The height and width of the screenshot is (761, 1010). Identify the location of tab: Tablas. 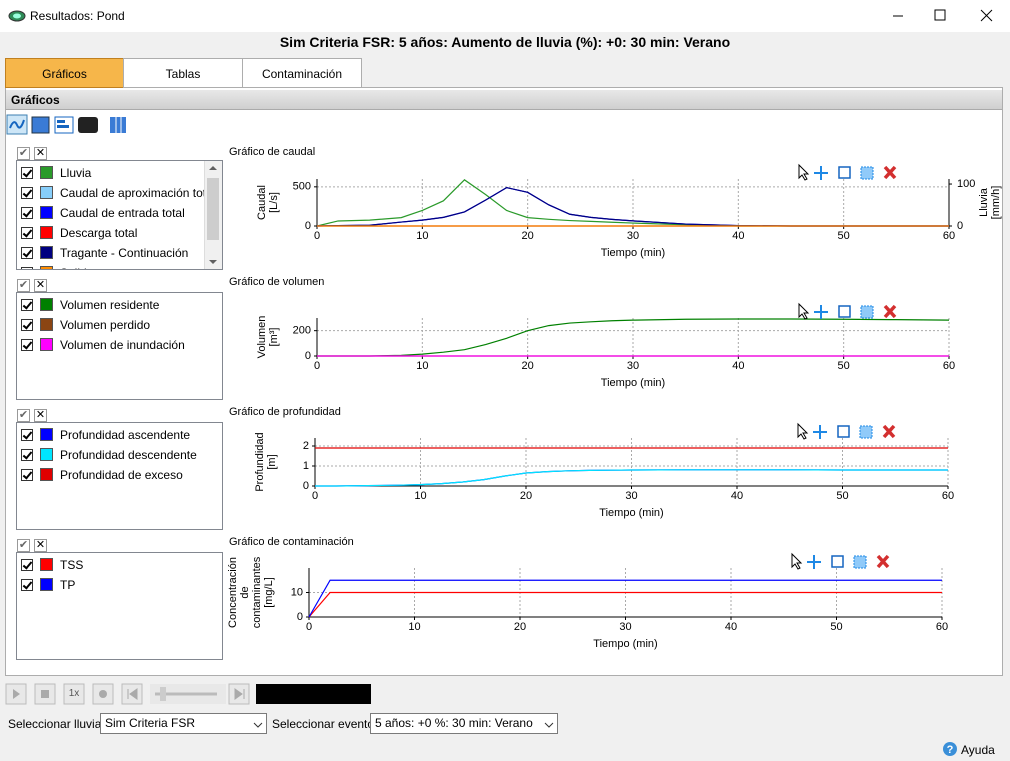
(183, 73).